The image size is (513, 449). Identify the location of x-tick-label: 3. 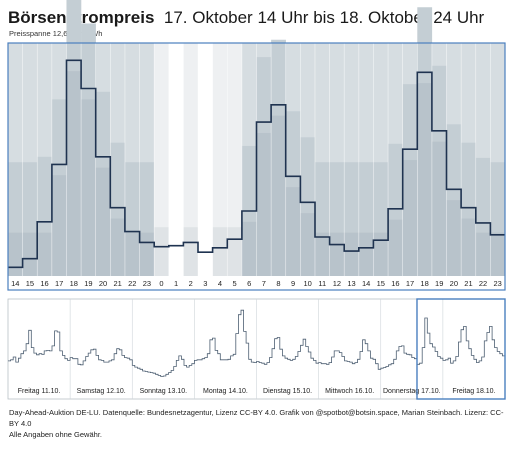
(205, 283).